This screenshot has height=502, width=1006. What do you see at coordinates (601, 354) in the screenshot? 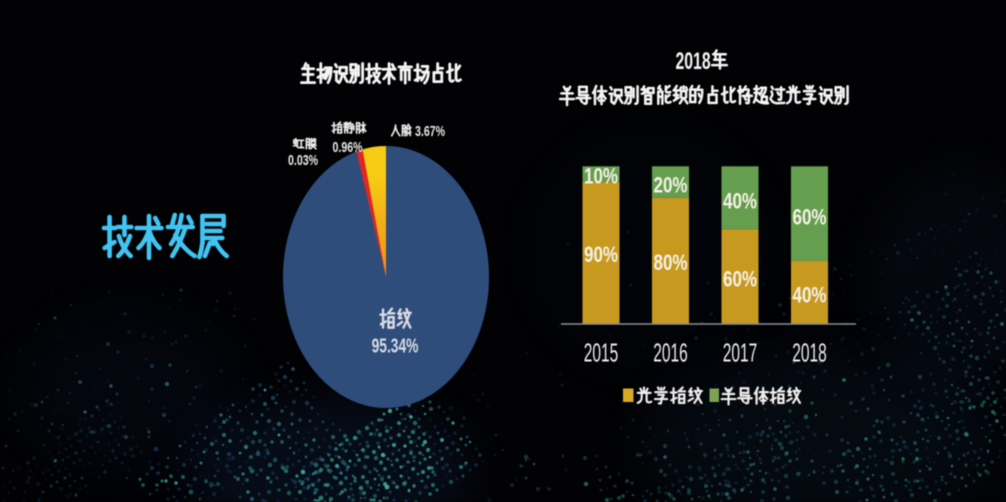
I see `svg-text: 2015` at bounding box center [601, 354].